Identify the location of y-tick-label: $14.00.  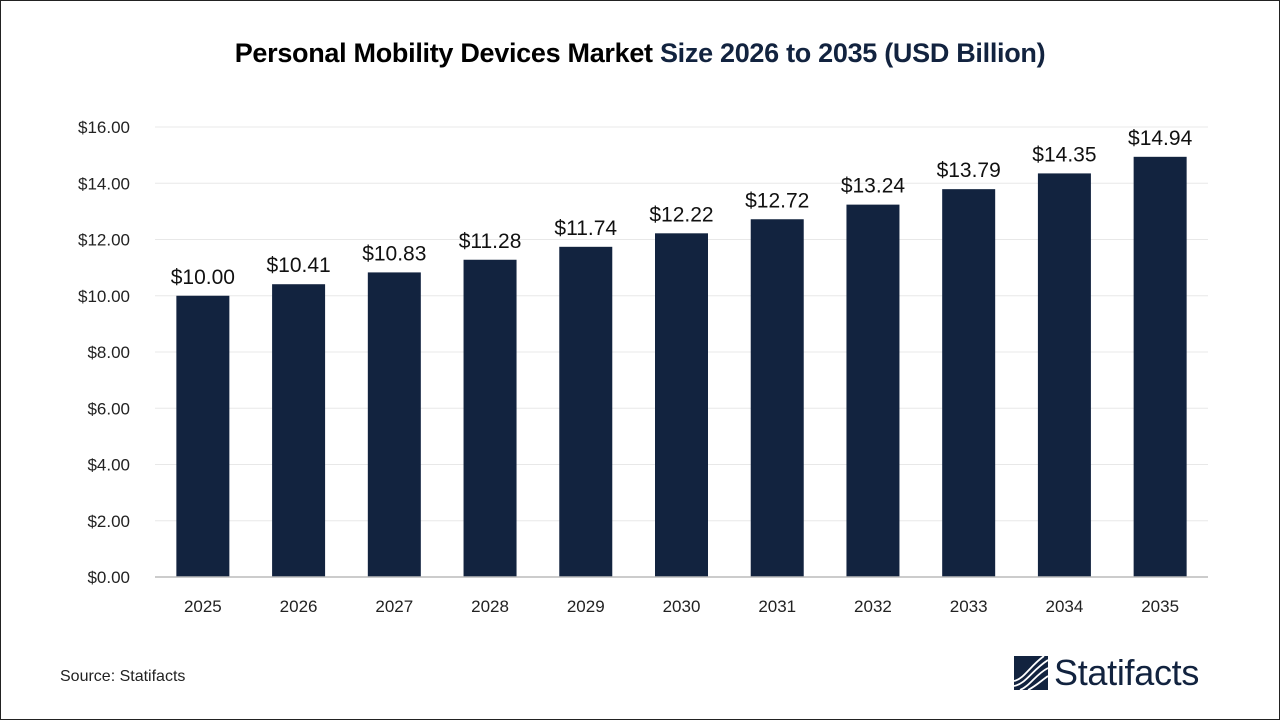
(104, 183).